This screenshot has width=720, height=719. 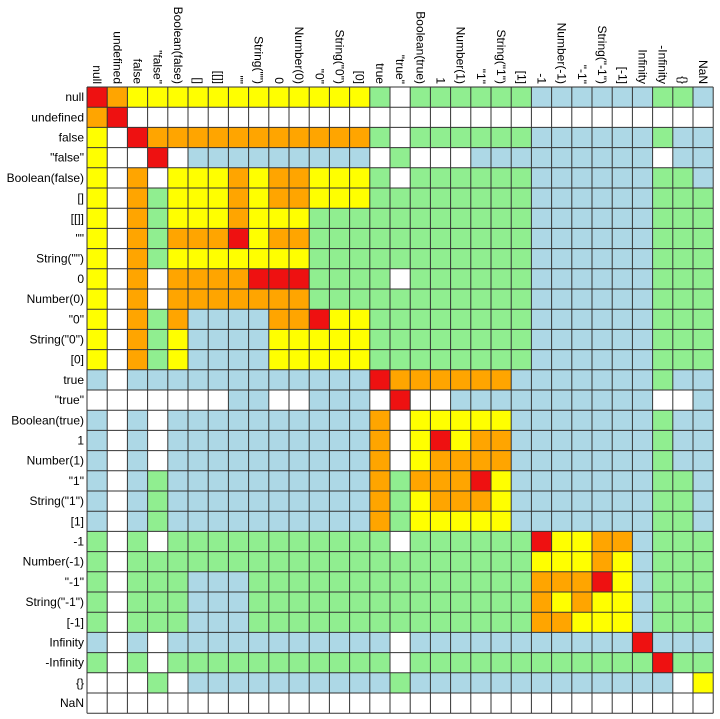 I want to click on row-label: "true", so click(x=69, y=400).